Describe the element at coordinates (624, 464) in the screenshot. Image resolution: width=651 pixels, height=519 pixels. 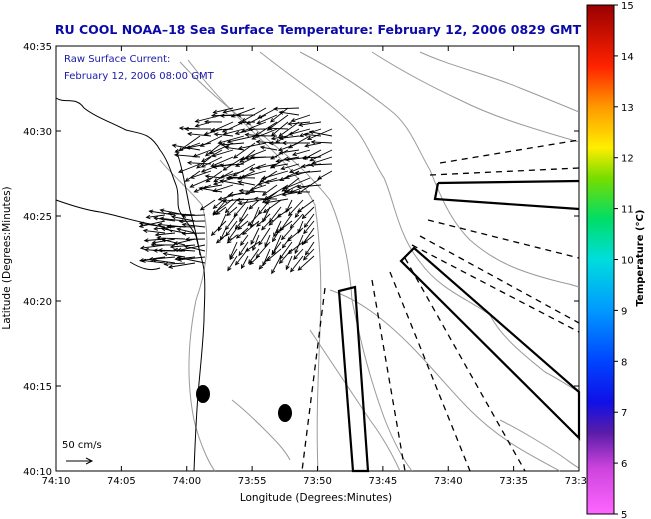
I see `colorbar-tick-label: 6` at that location.